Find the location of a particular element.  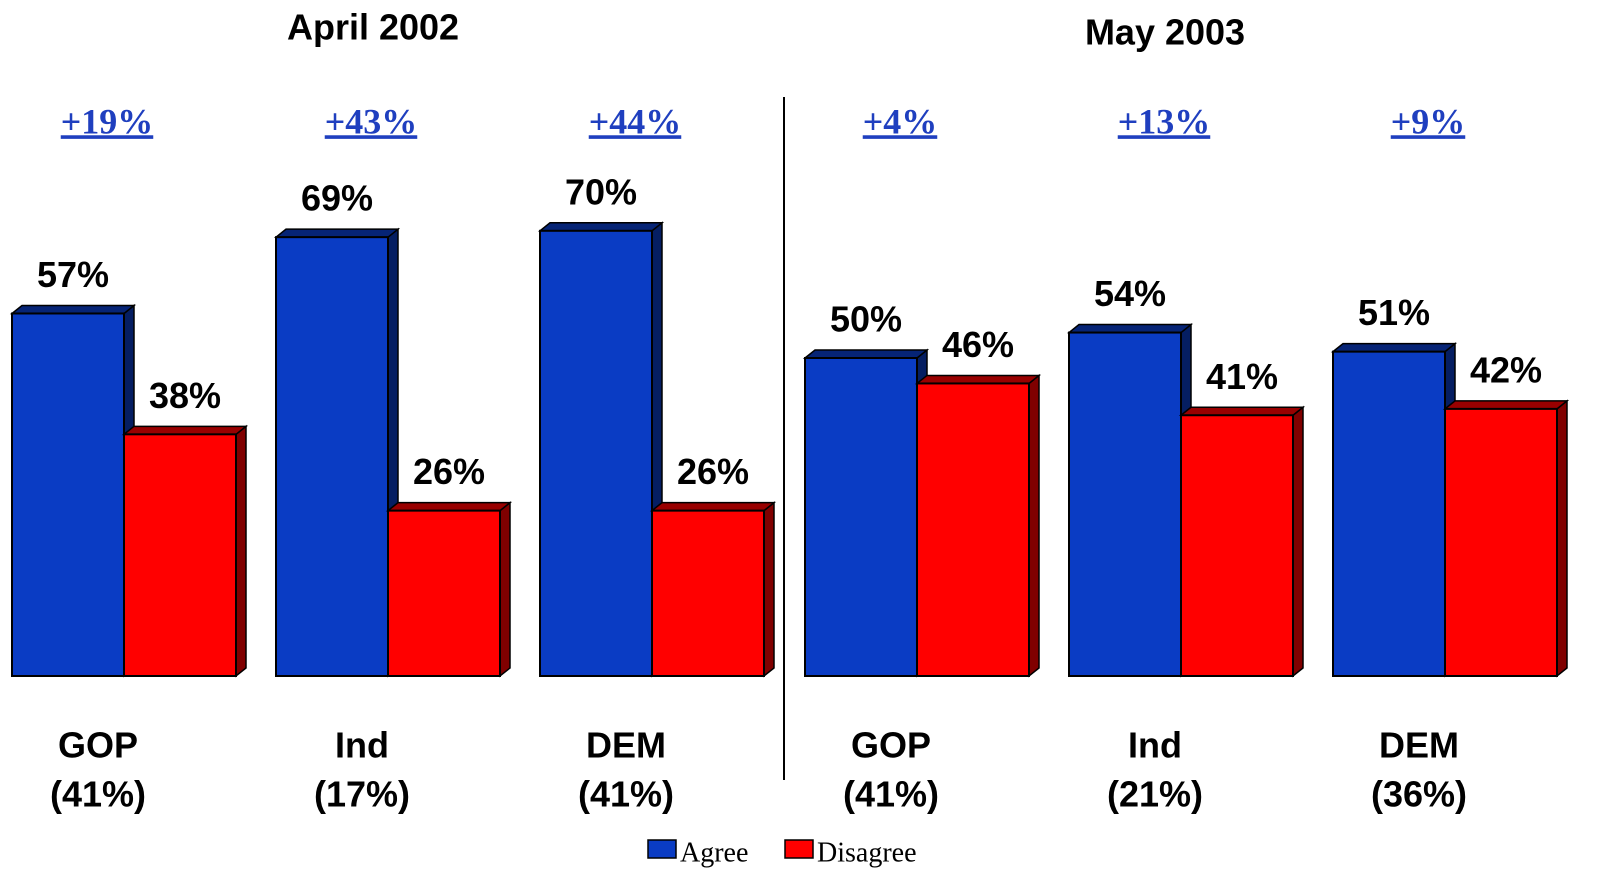

diff: +43% is located at coordinates (371, 121).